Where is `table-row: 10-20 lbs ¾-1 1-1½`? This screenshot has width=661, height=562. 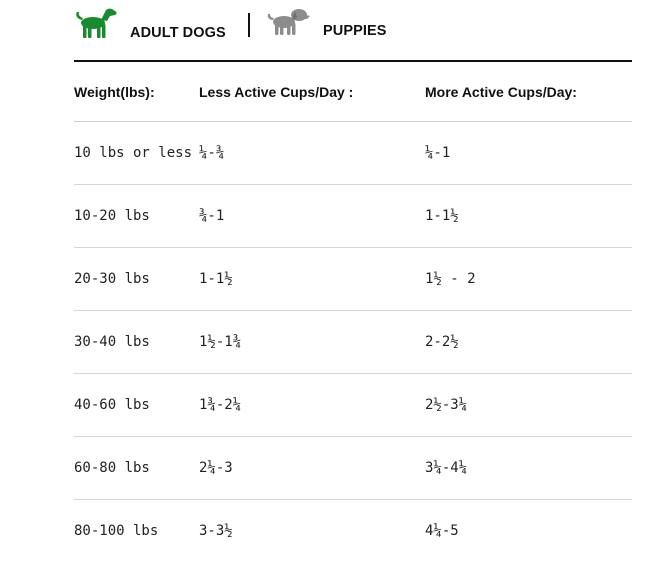
table-row: 10-20 lbs ¾-1 1-1½ is located at coordinates (353, 216).